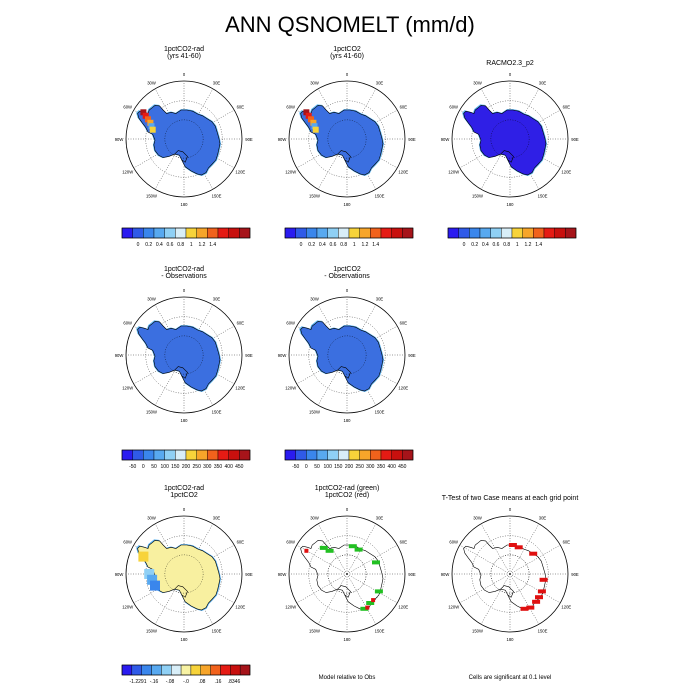 The image size is (700, 700). What do you see at coordinates (184, 492) in the screenshot?
I see `panel-title: 1pctCO2-rad 1pctCO2` at bounding box center [184, 492].